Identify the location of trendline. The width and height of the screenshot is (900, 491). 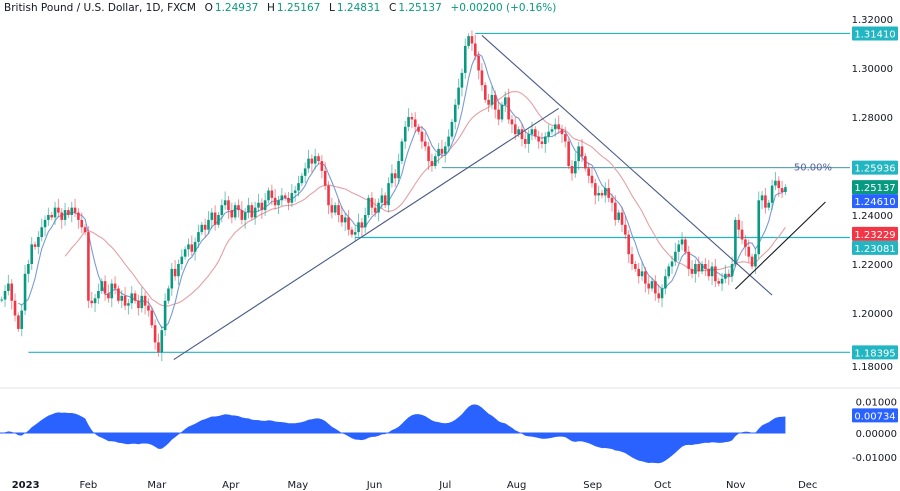
(780, 245).